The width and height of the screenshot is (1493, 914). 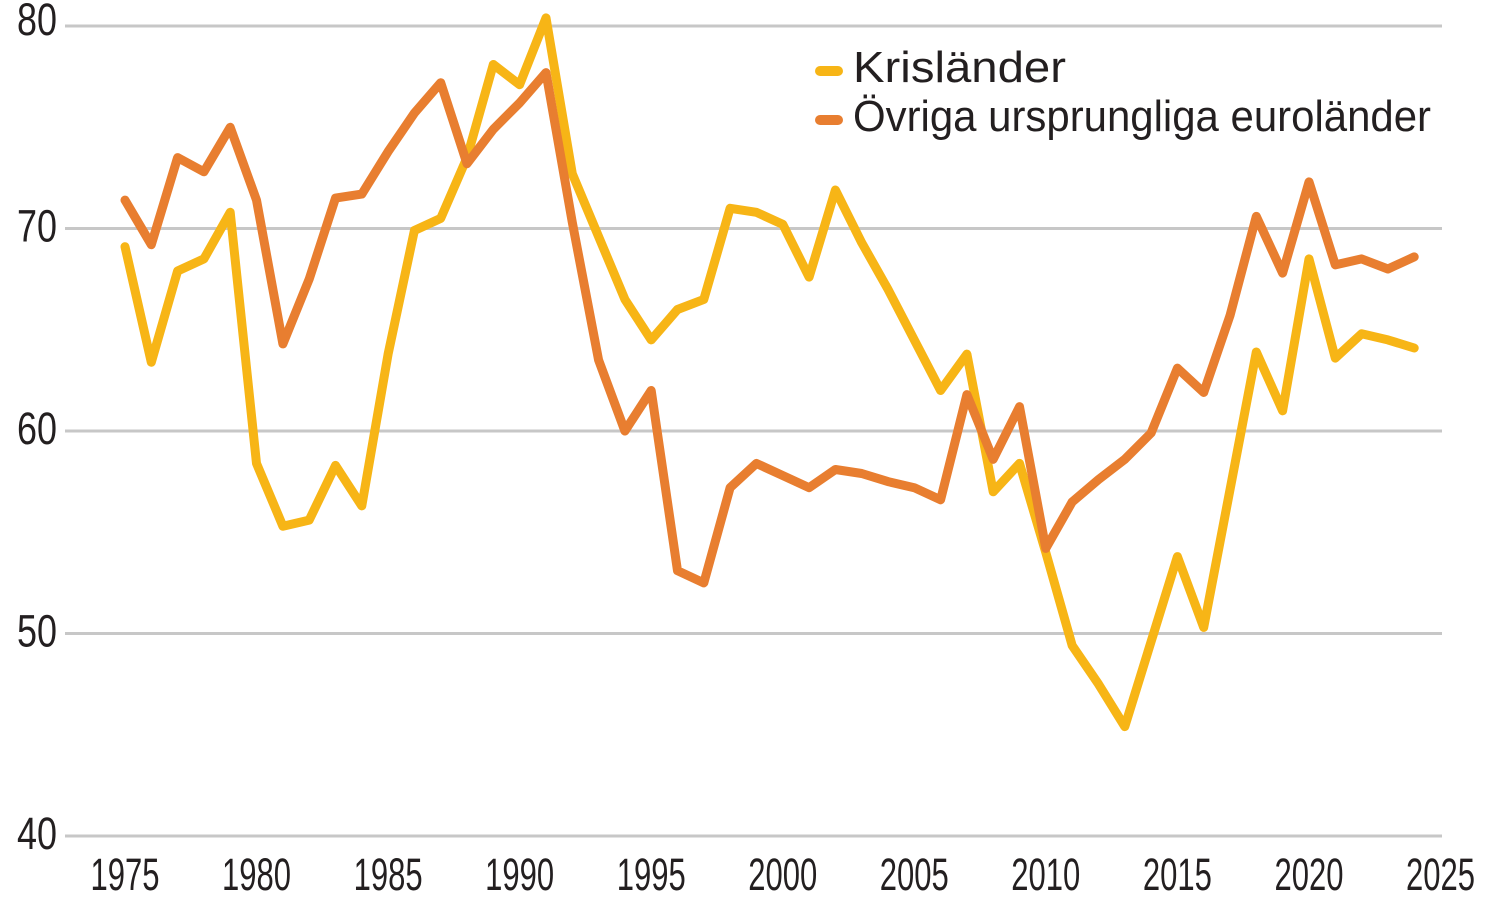 I want to click on x-axis-label-2010: 2010, so click(x=1045, y=874).